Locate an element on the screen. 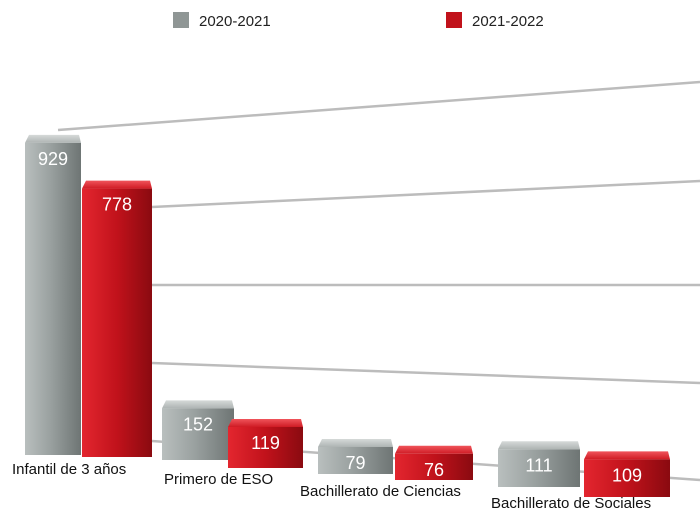 The height and width of the screenshot is (525, 700). category-label-bachillerato-de-ciencias: Bachillerato de Ciencias is located at coordinates (380, 491).